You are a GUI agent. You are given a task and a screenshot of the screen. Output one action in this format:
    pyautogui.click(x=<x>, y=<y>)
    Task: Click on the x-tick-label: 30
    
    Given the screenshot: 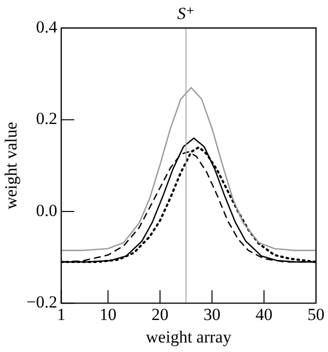 What is the action you would take?
    pyautogui.click(x=212, y=314)
    